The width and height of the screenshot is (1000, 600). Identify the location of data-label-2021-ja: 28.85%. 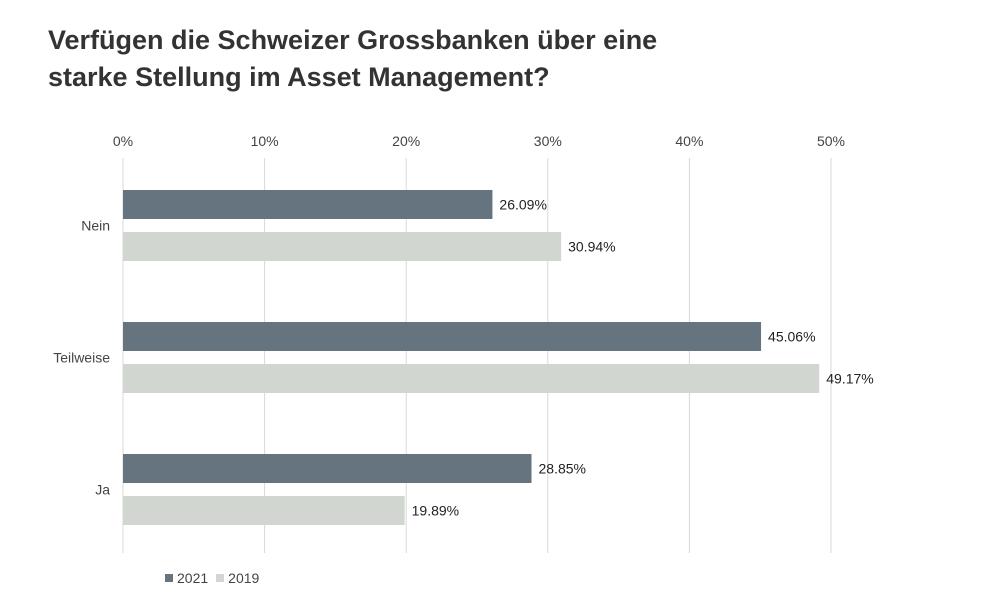
(562, 469).